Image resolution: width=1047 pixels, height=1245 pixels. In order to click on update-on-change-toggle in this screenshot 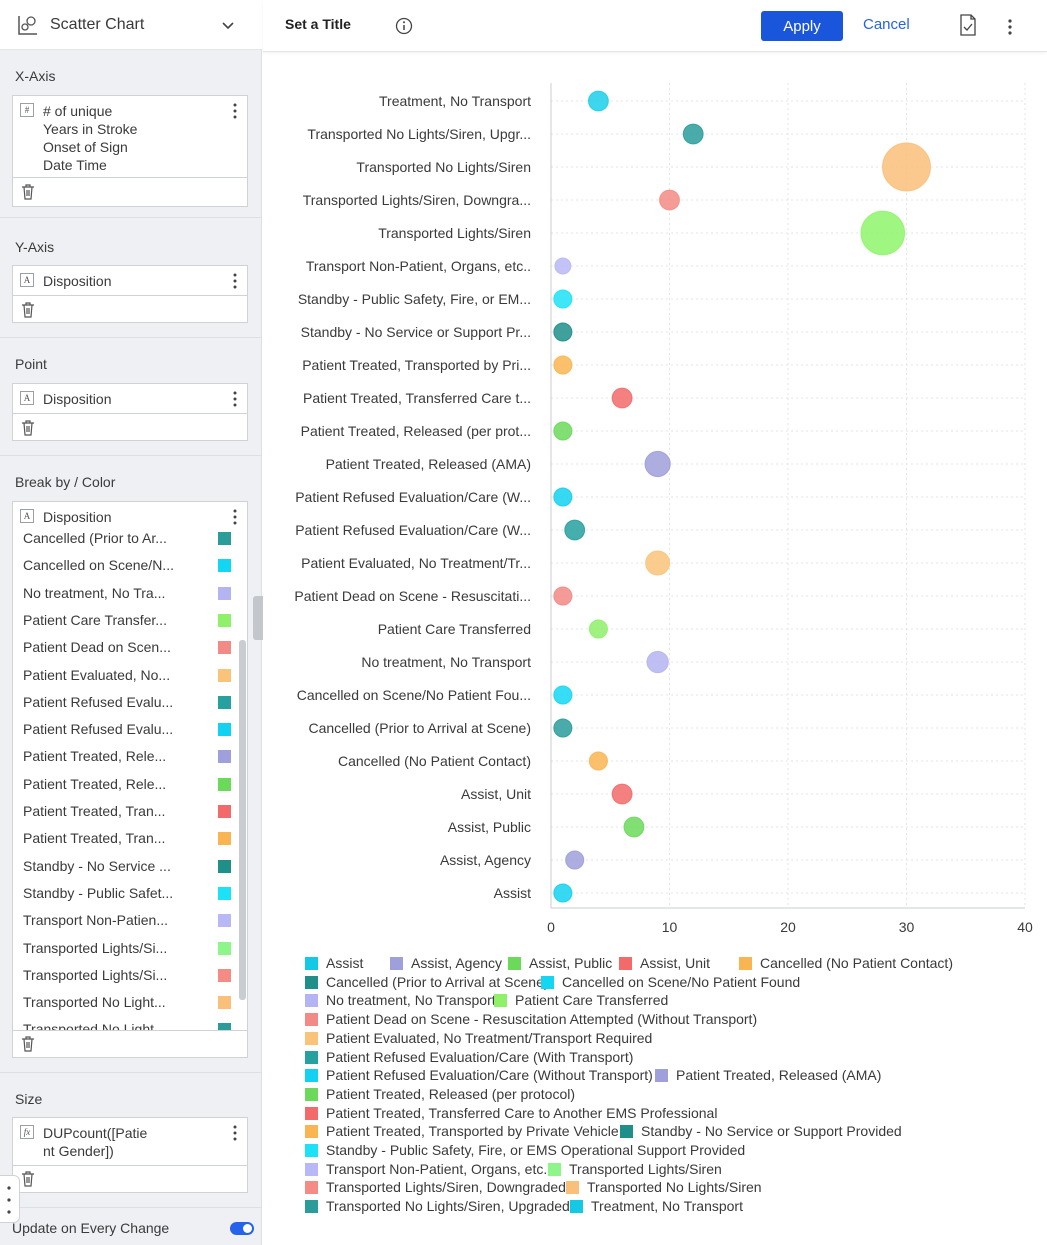, I will do `click(242, 1228)`.